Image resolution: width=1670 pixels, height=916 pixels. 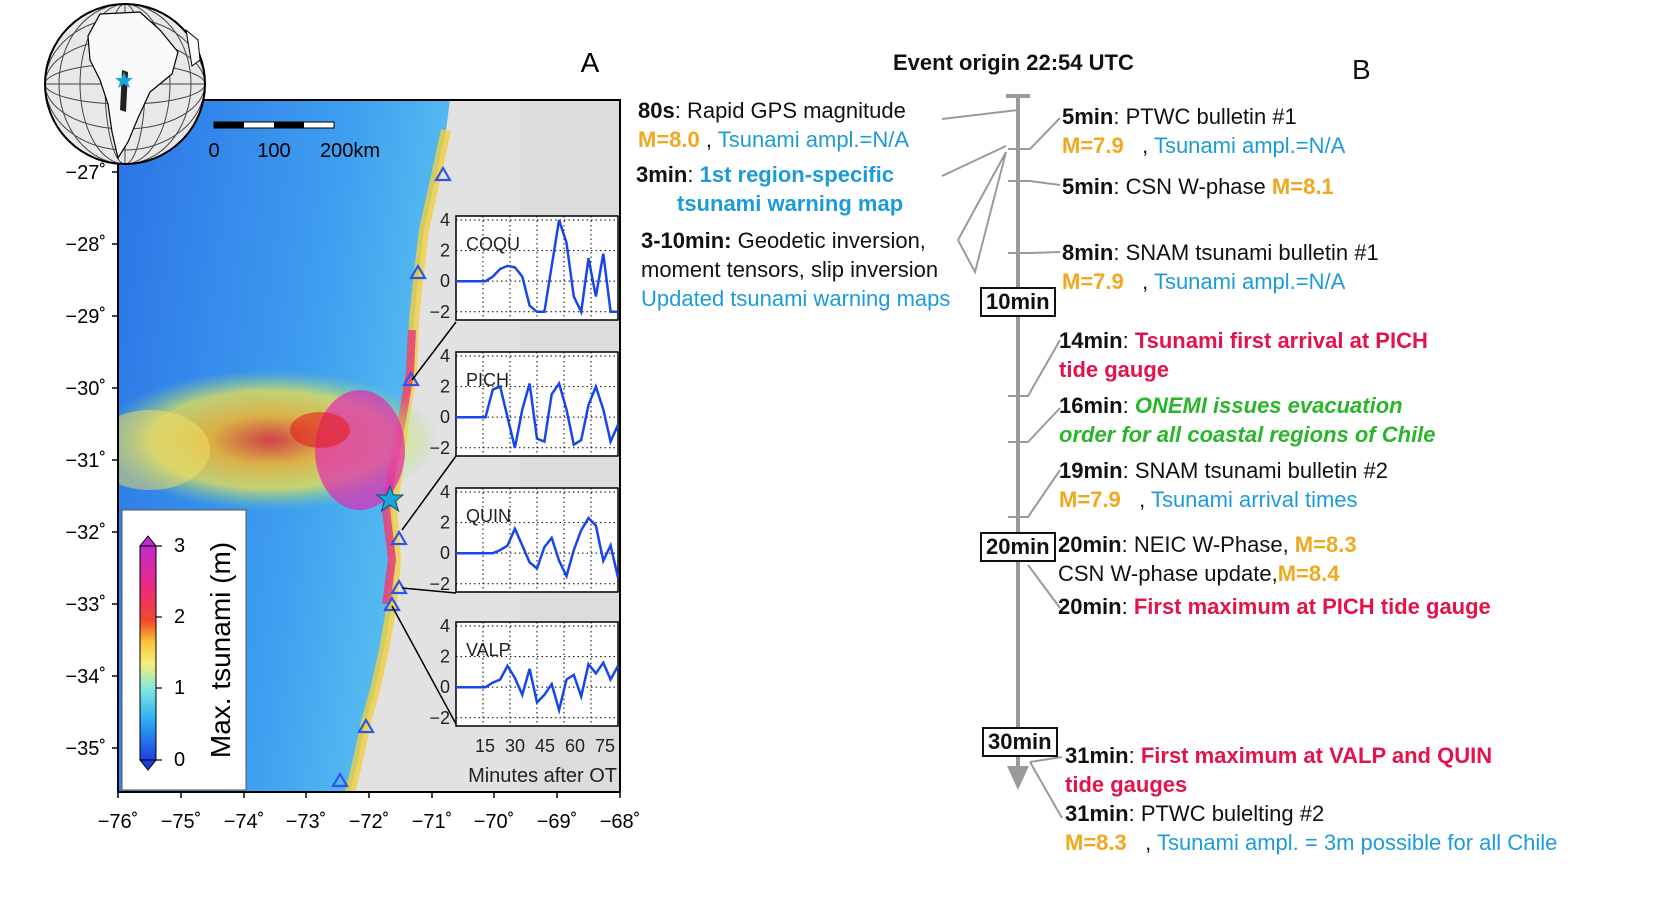 What do you see at coordinates (515, 746) in the screenshot?
I see `inset-x-tick: 30` at bounding box center [515, 746].